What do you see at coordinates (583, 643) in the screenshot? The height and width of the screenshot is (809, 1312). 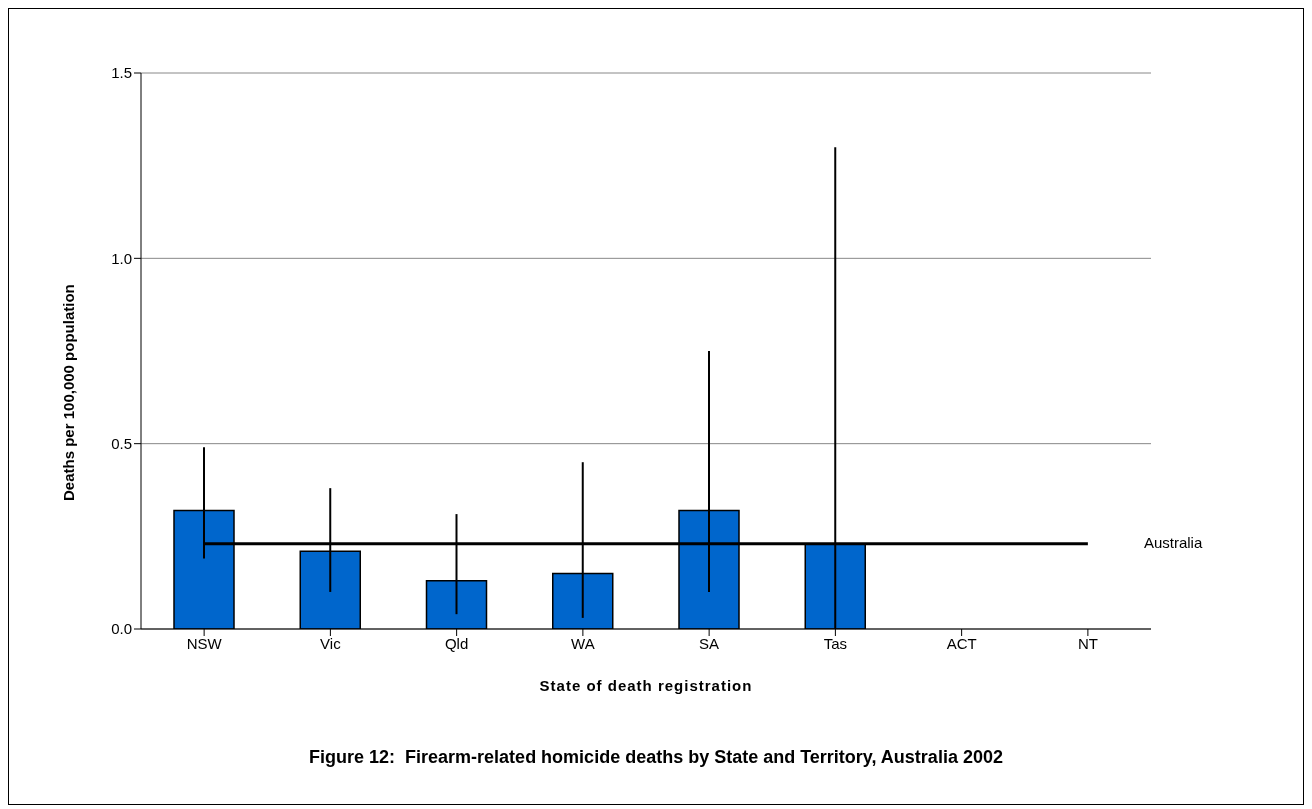 I see `x-tick-label: WA` at bounding box center [583, 643].